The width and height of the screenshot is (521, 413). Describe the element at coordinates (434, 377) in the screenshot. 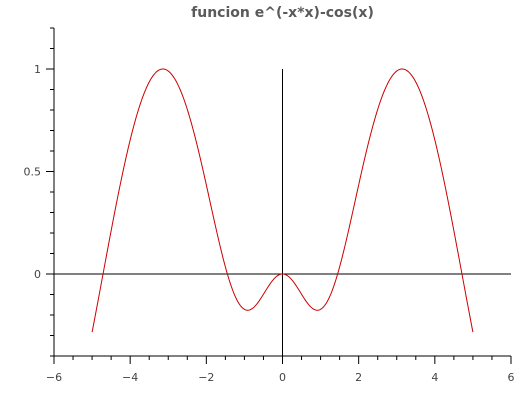

I see `x-tick-label: 4` at that location.